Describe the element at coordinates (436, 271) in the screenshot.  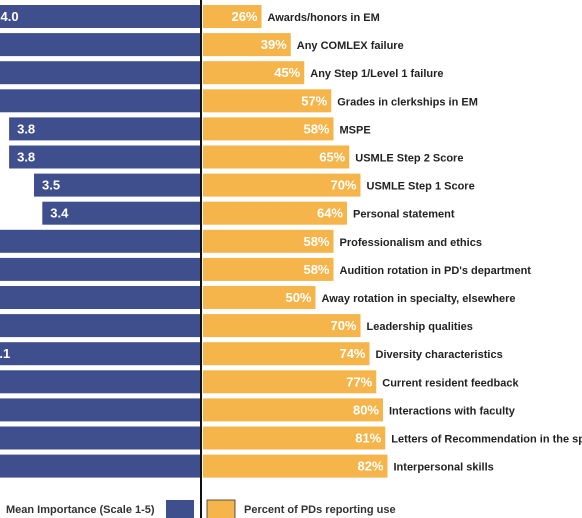
I see `category-label: Audition rotation in PD's department` at that location.